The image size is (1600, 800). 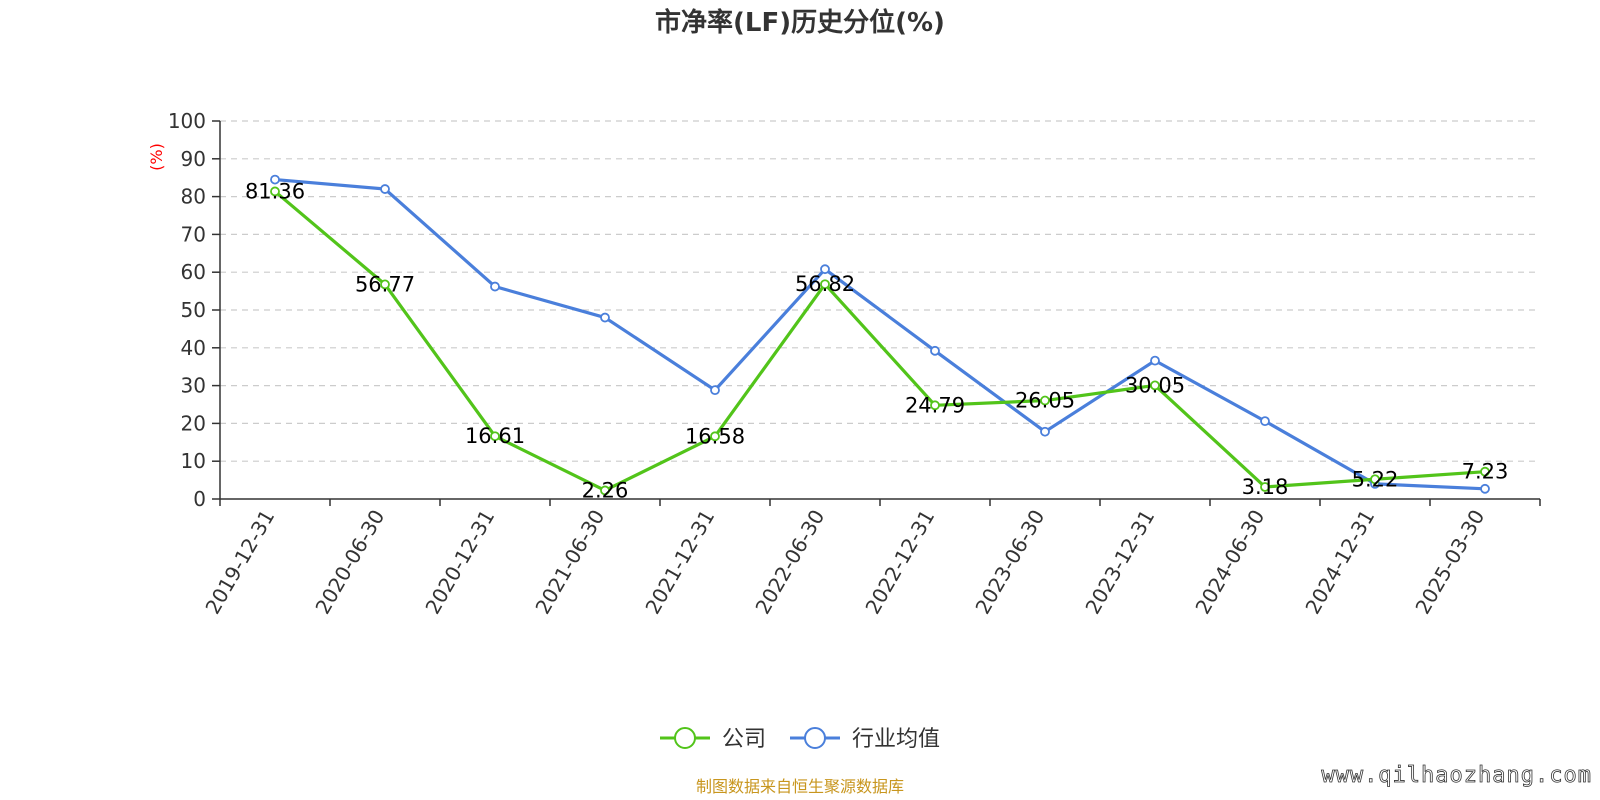 What do you see at coordinates (239, 562) in the screenshot?
I see `x-tick-label: 2019-12-31` at bounding box center [239, 562].